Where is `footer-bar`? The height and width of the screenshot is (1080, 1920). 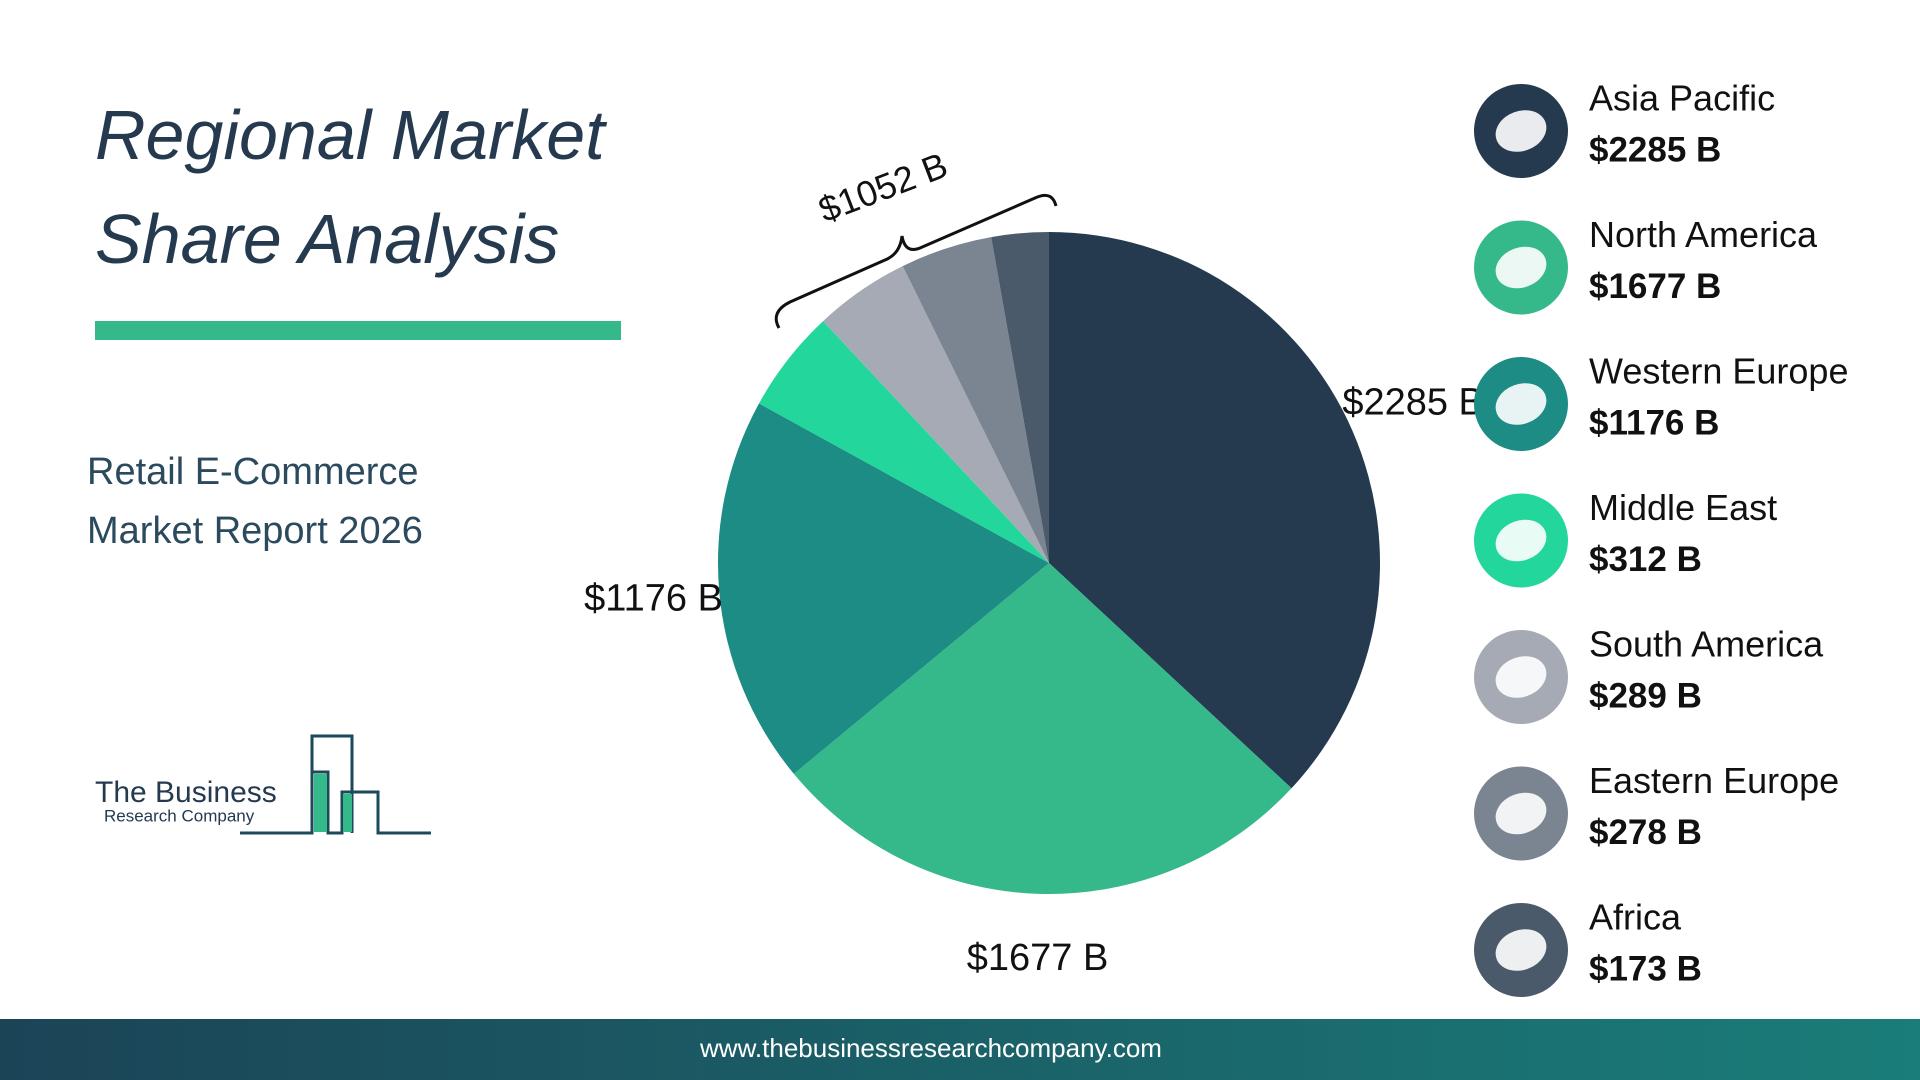
footer-bar is located at coordinates (960, 1049).